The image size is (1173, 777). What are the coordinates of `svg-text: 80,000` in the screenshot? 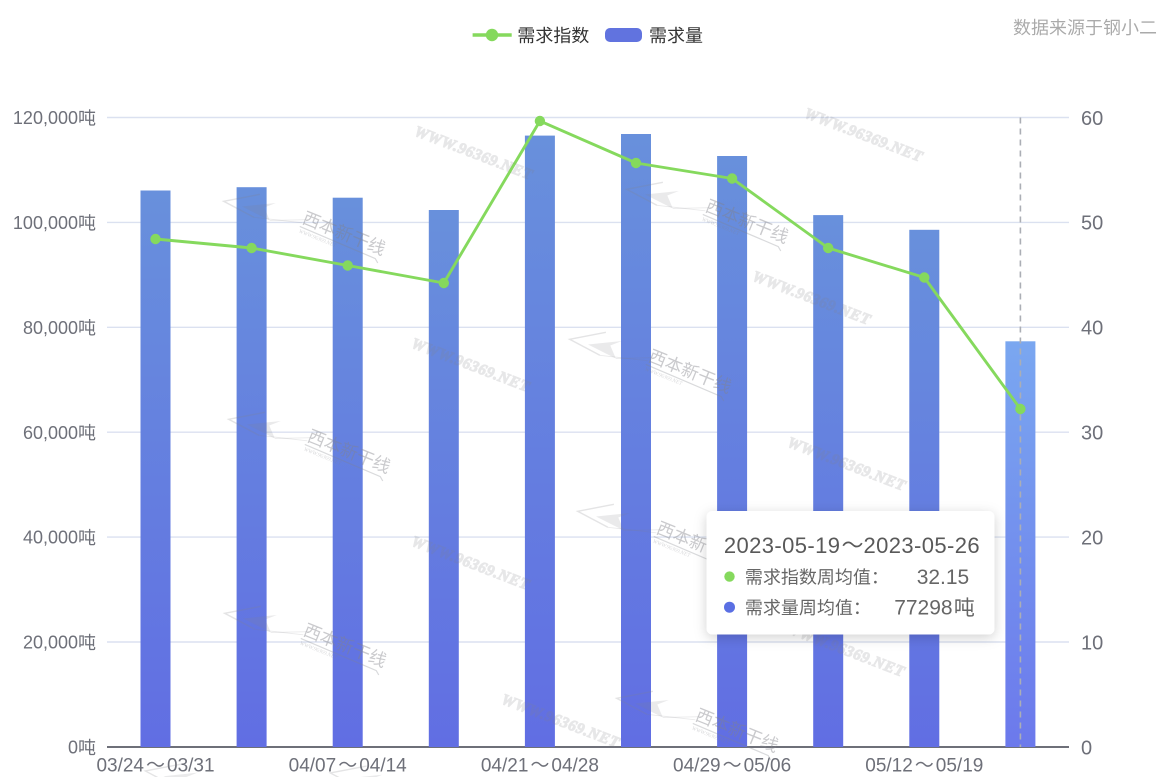 It's located at (50, 328).